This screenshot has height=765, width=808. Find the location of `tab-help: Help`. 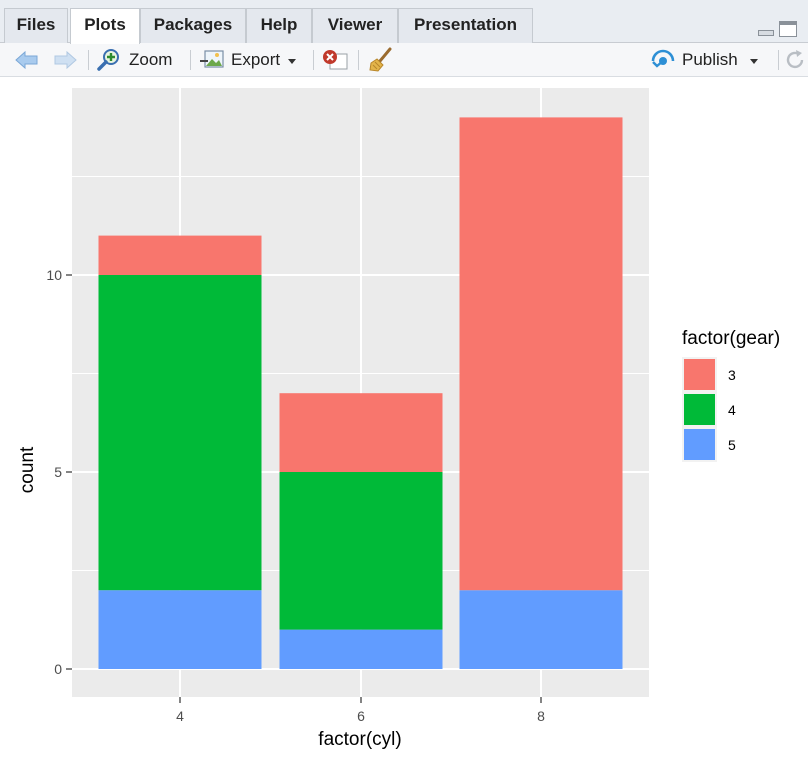

tab-help: Help is located at coordinates (279, 25).